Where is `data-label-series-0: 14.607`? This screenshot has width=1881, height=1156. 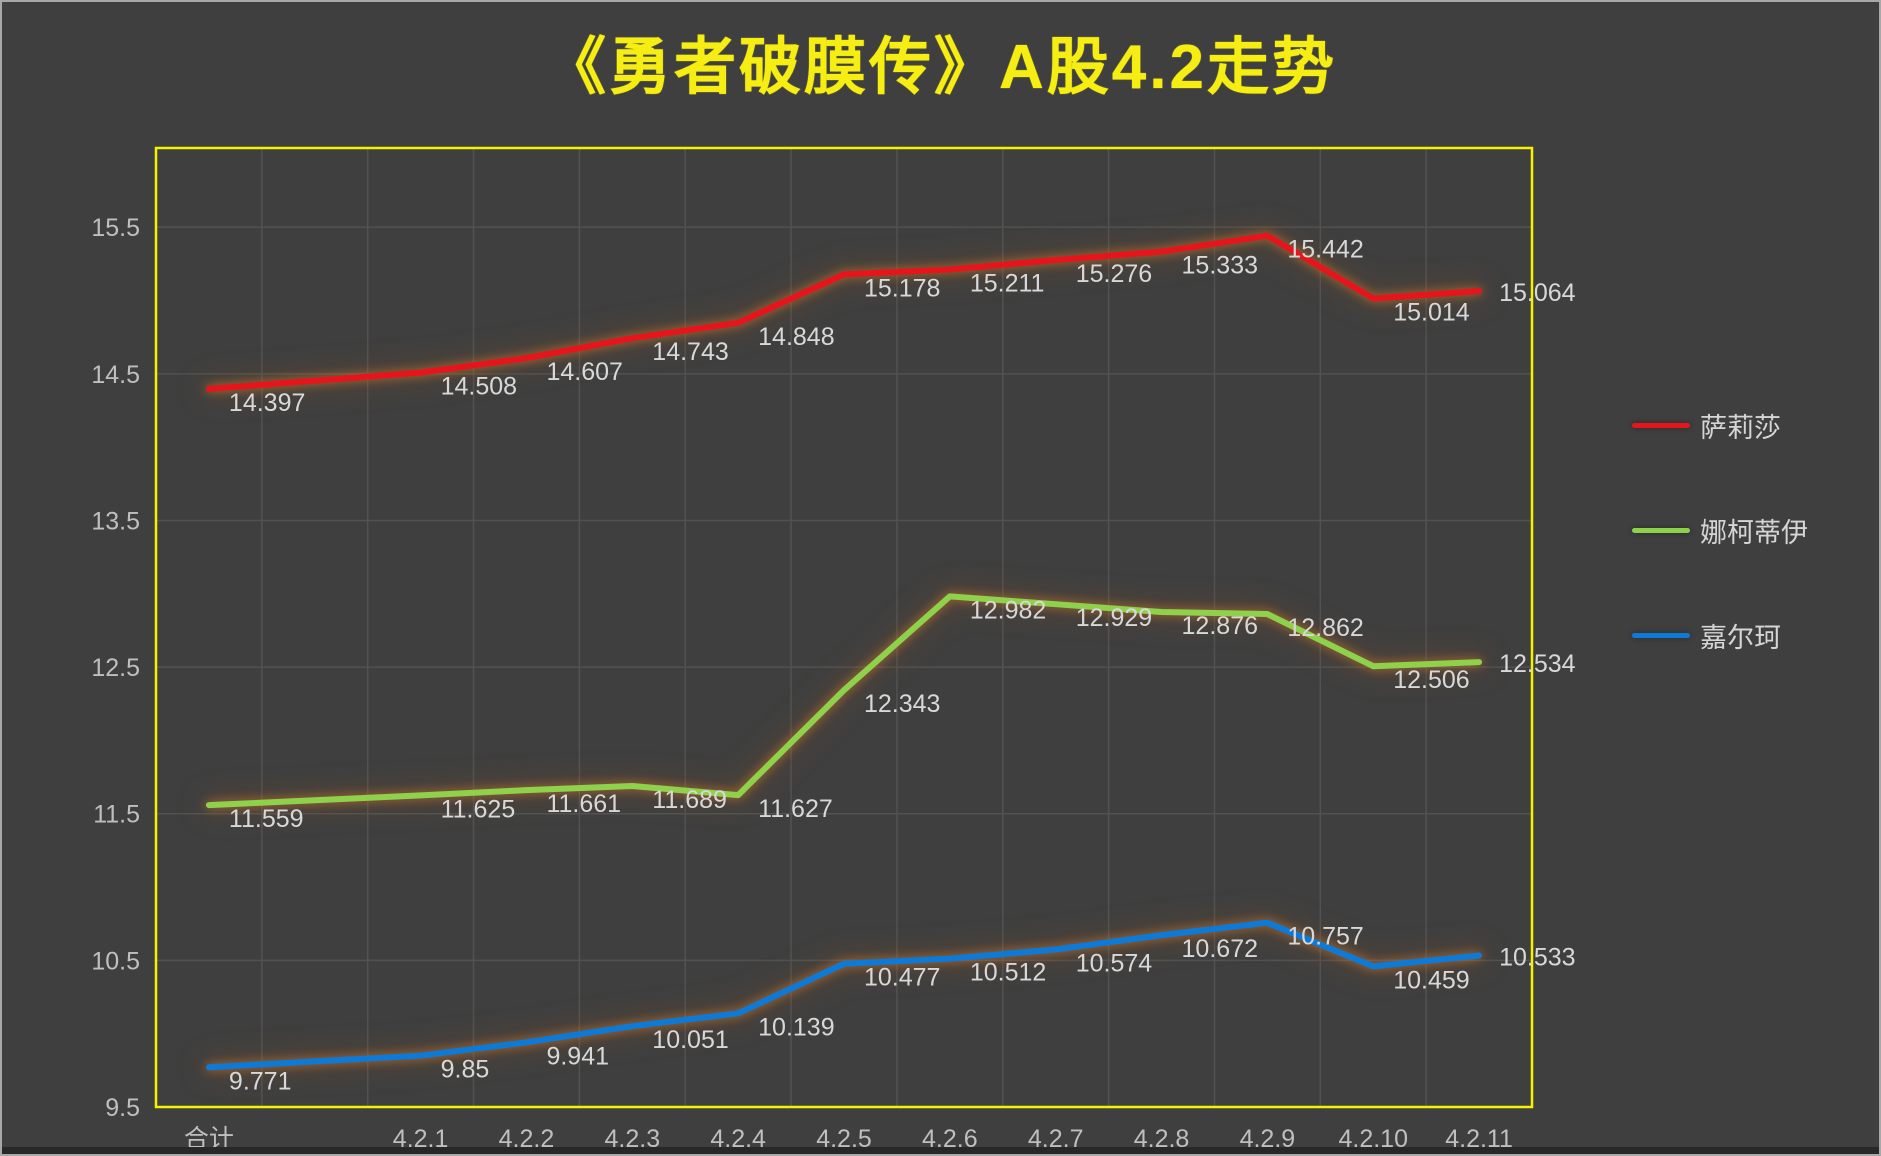
data-label-series-0: 14.607 is located at coordinates (584, 372).